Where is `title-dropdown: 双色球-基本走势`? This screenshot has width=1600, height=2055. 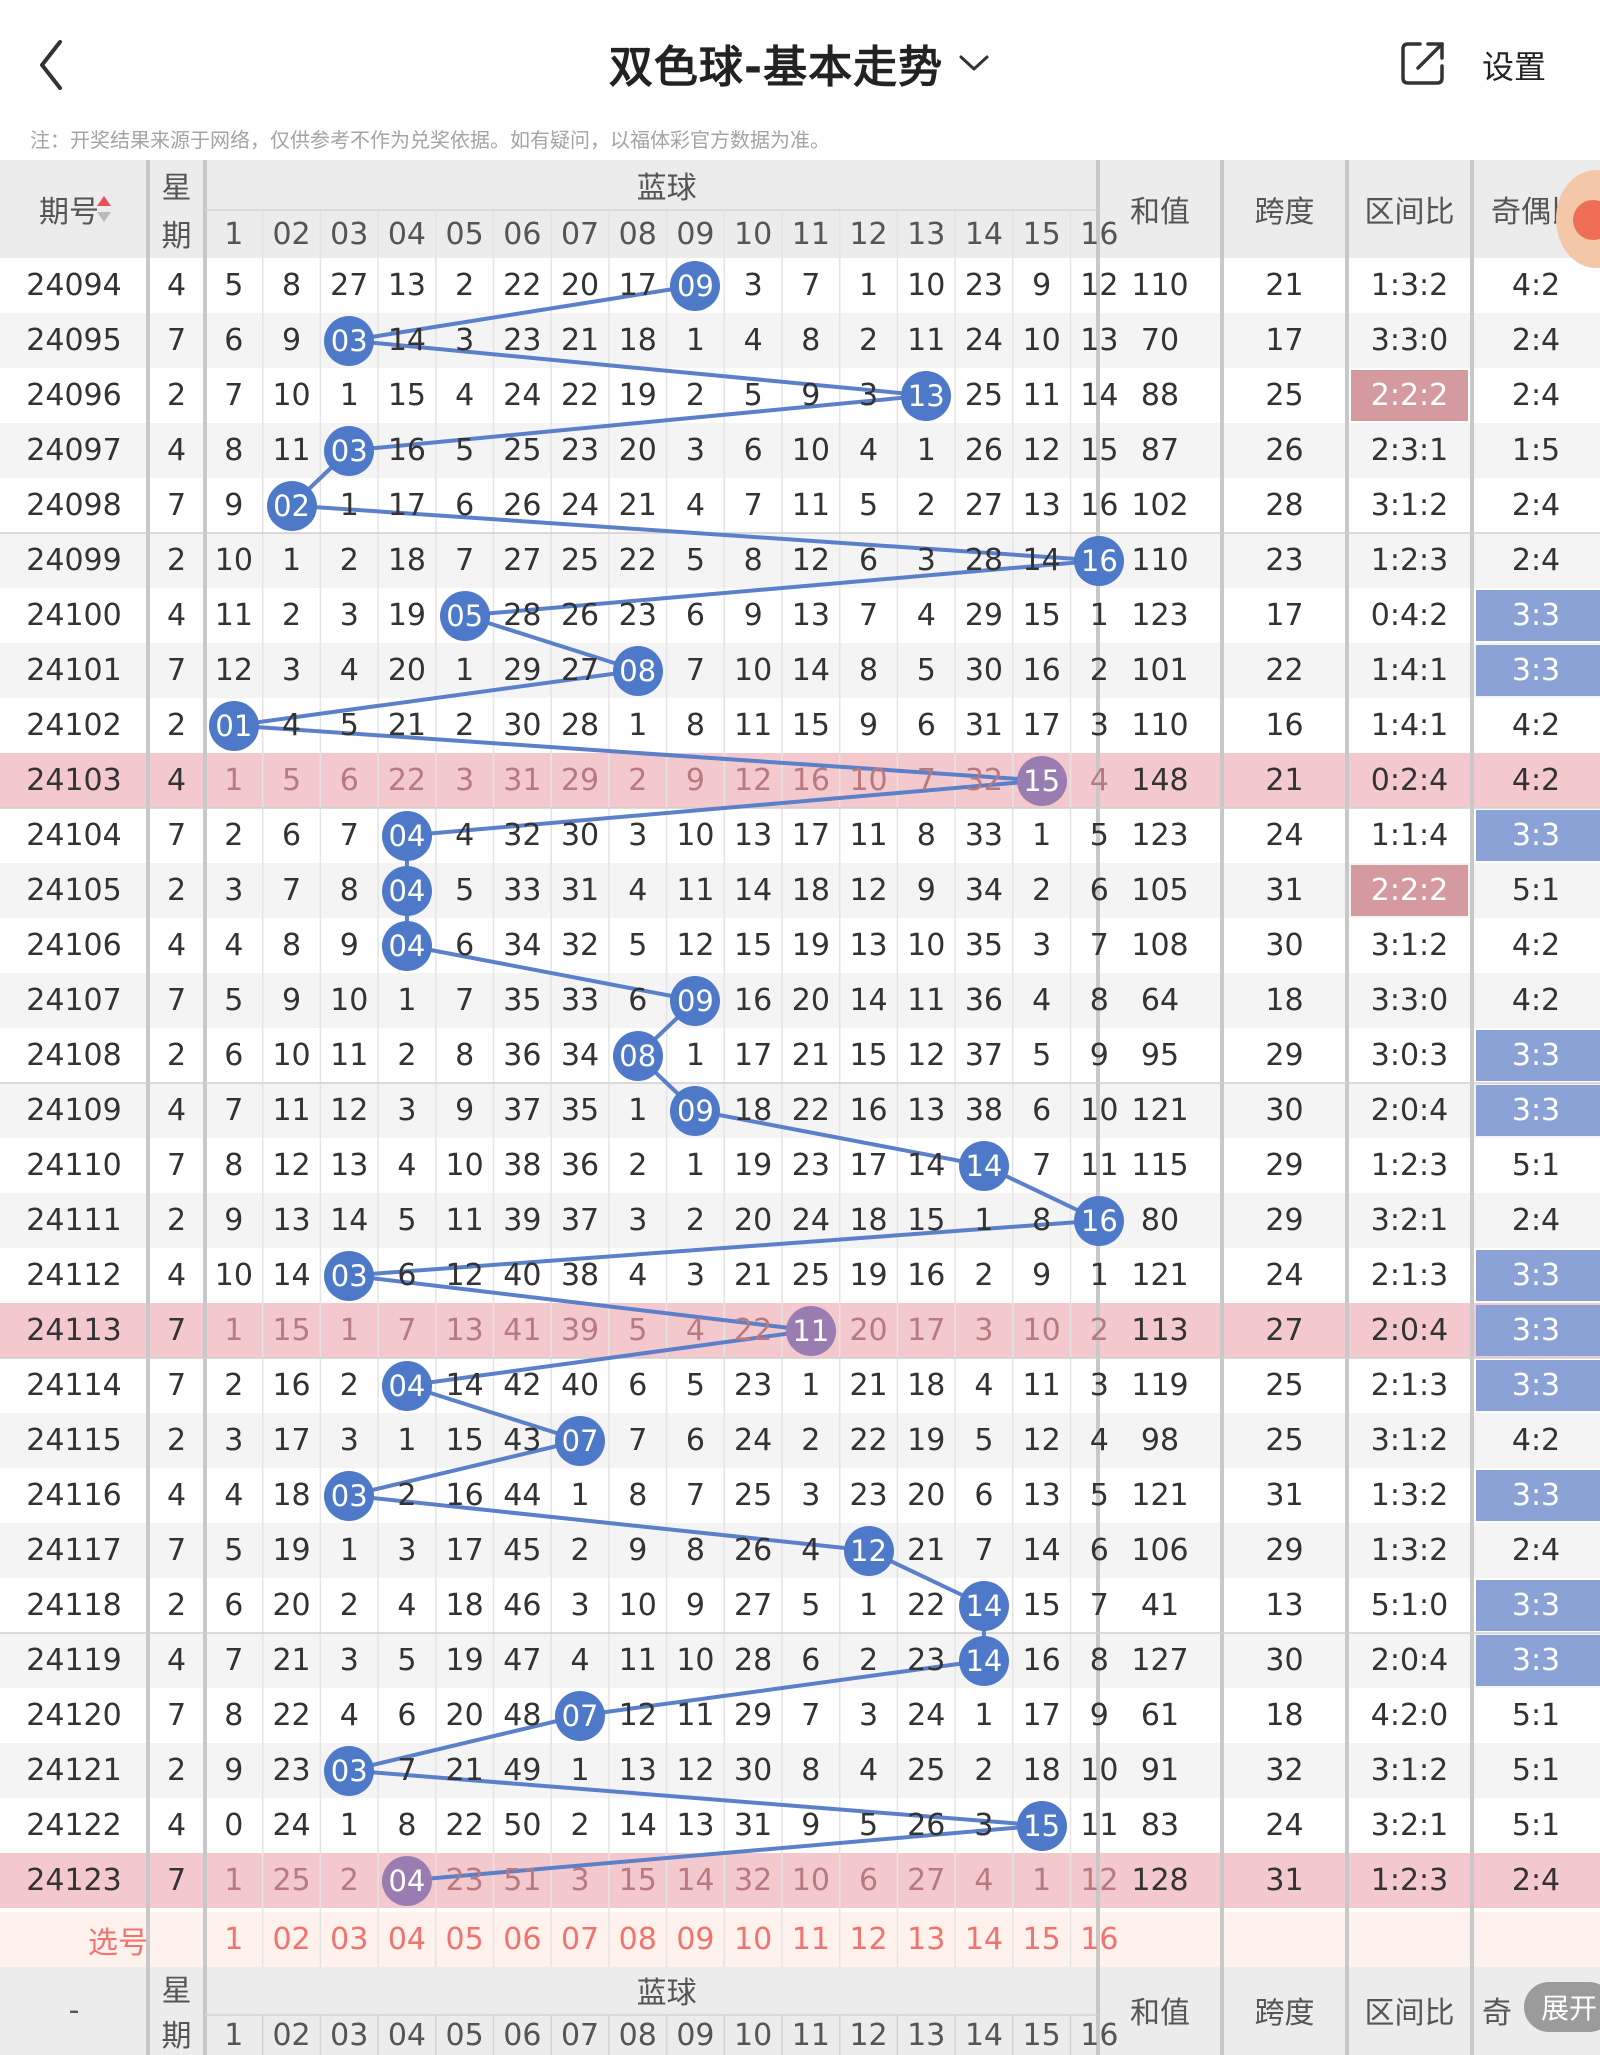
title-dropdown: 双色球-基本走势 is located at coordinates (800, 63).